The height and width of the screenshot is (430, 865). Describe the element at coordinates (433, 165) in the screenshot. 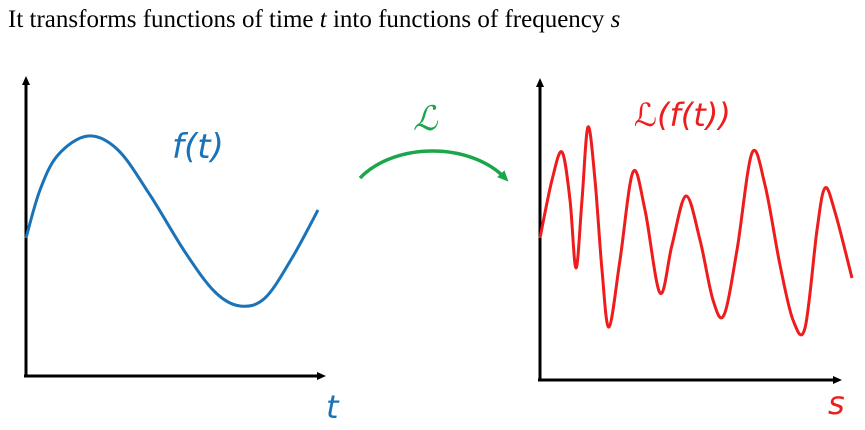

I see `transform-arrow` at that location.